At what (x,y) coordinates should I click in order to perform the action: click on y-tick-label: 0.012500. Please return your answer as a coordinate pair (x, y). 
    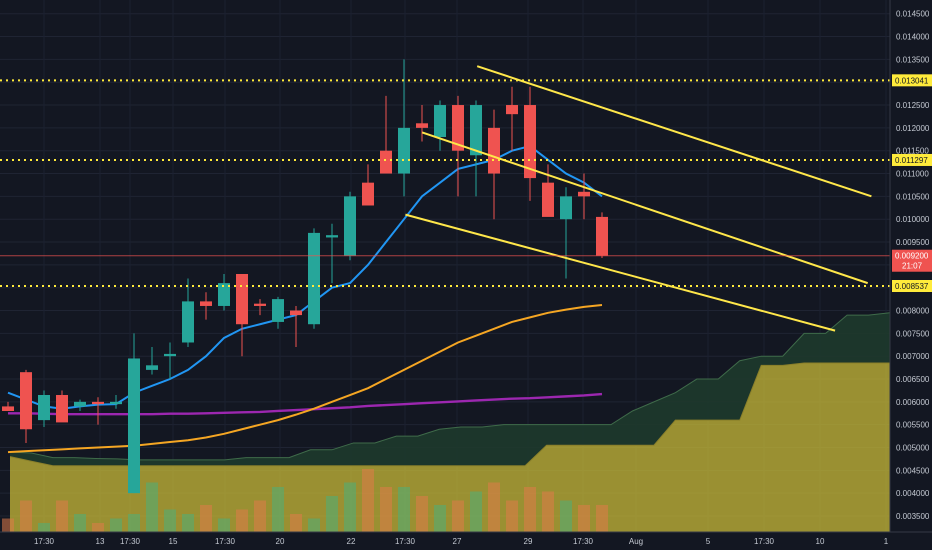
    Looking at the image, I should click on (913, 105).